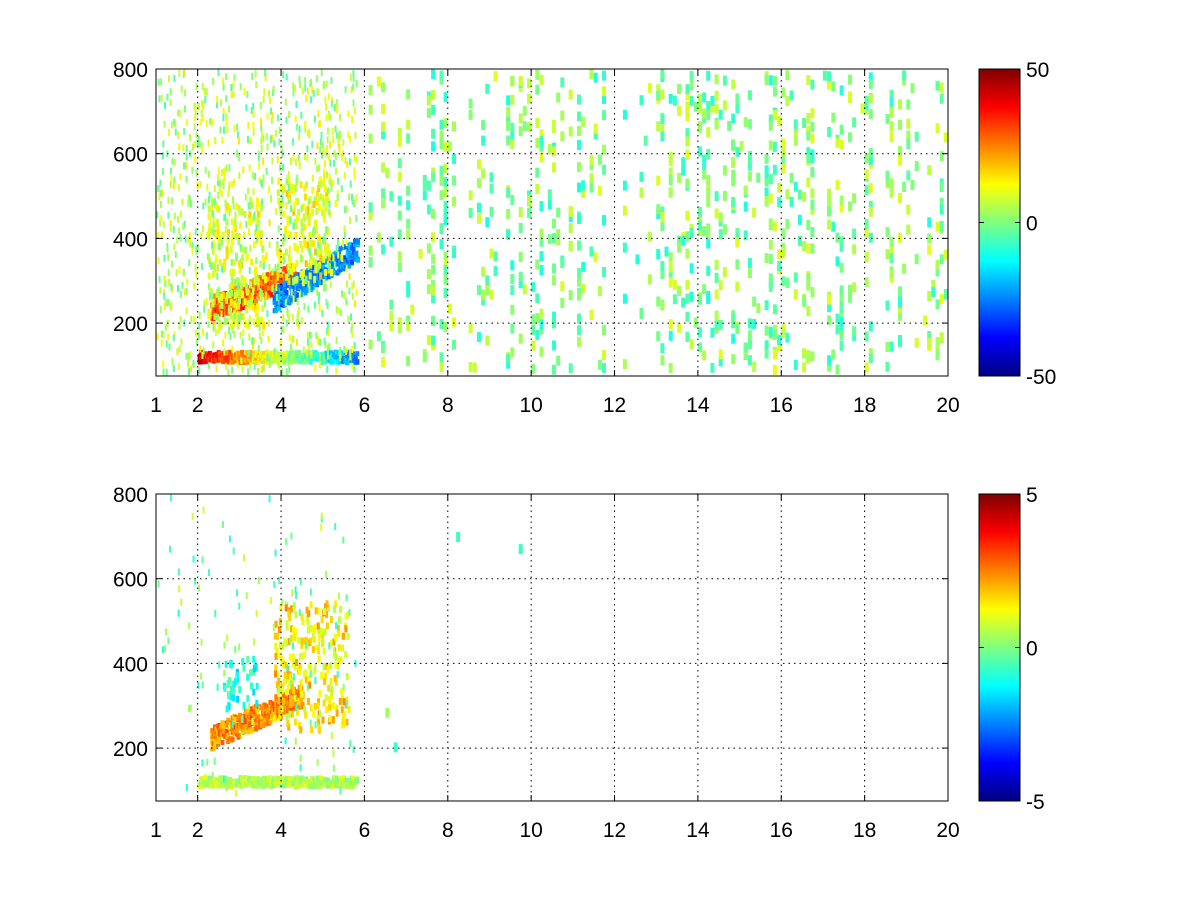  I want to click on x-tick-label: 2, so click(198, 830).